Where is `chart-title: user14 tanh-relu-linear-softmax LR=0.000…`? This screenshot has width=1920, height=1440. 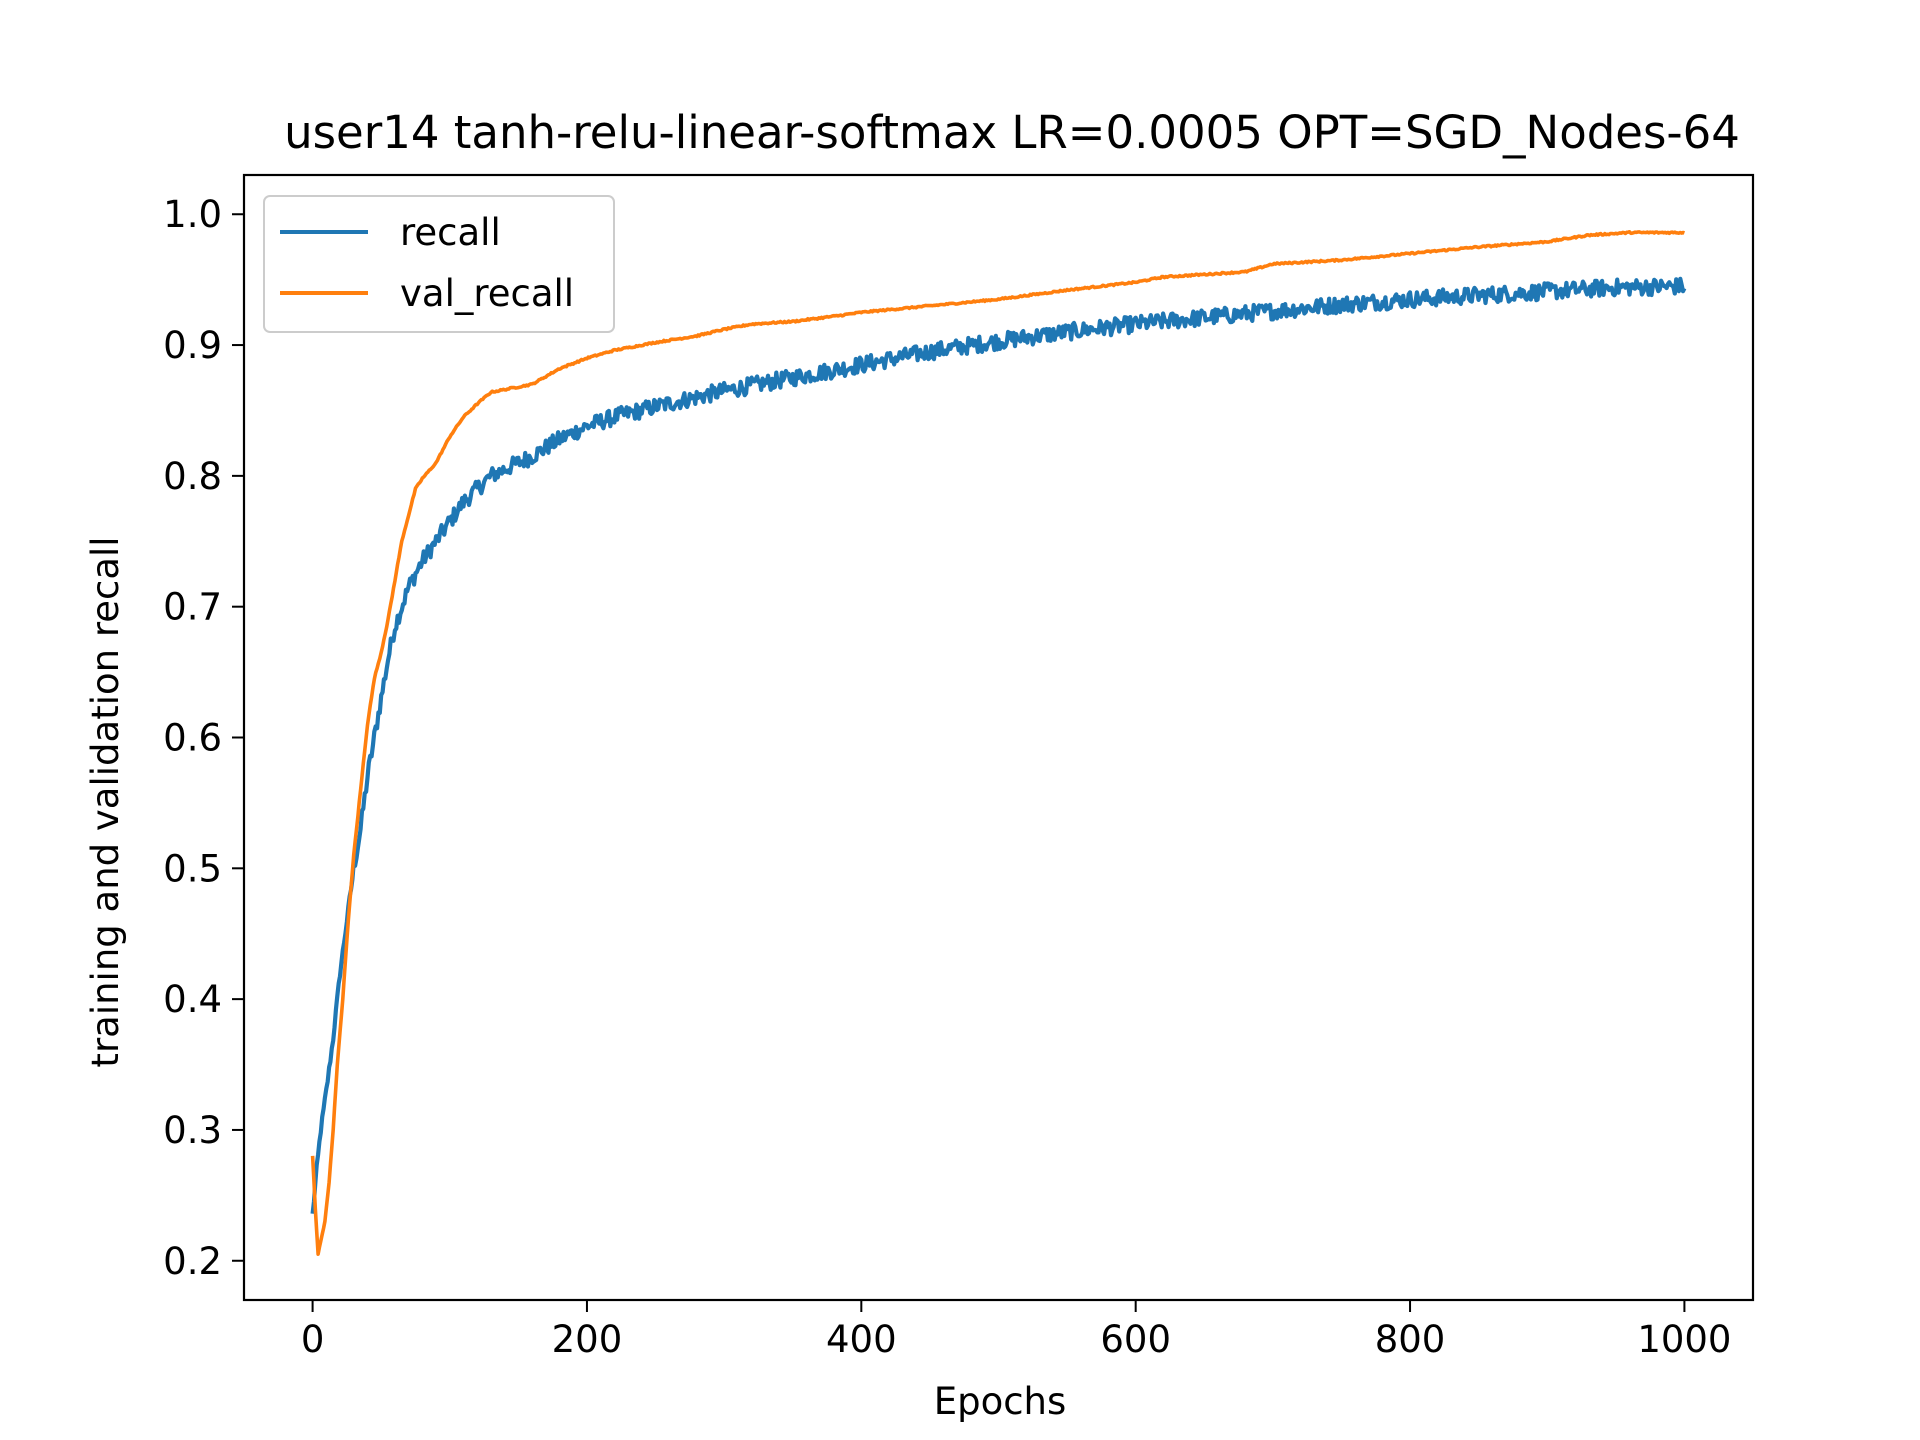 chart-title: user14 tanh-relu-linear-softmax LR=0.000… is located at coordinates (1012, 132).